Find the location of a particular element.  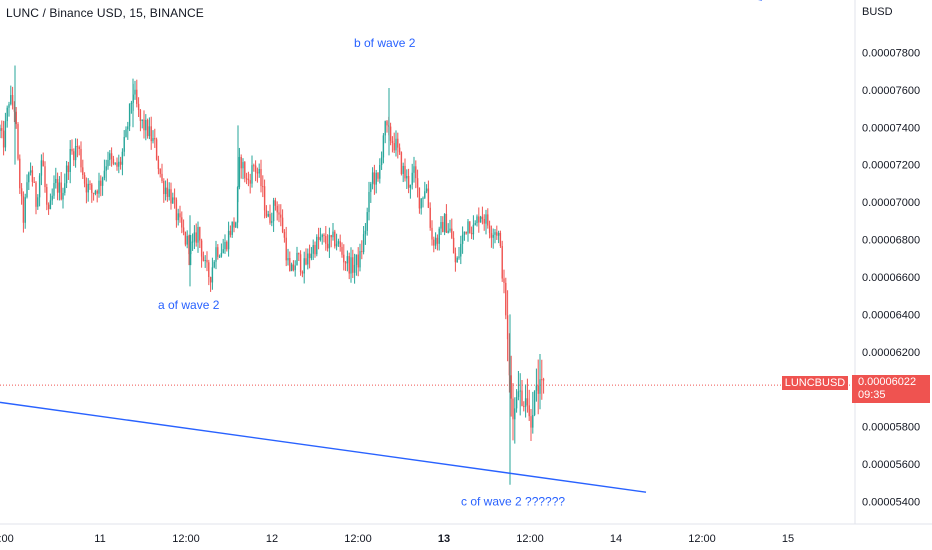

wave-annotation: c of wave 2 ?????? is located at coordinates (513, 501).